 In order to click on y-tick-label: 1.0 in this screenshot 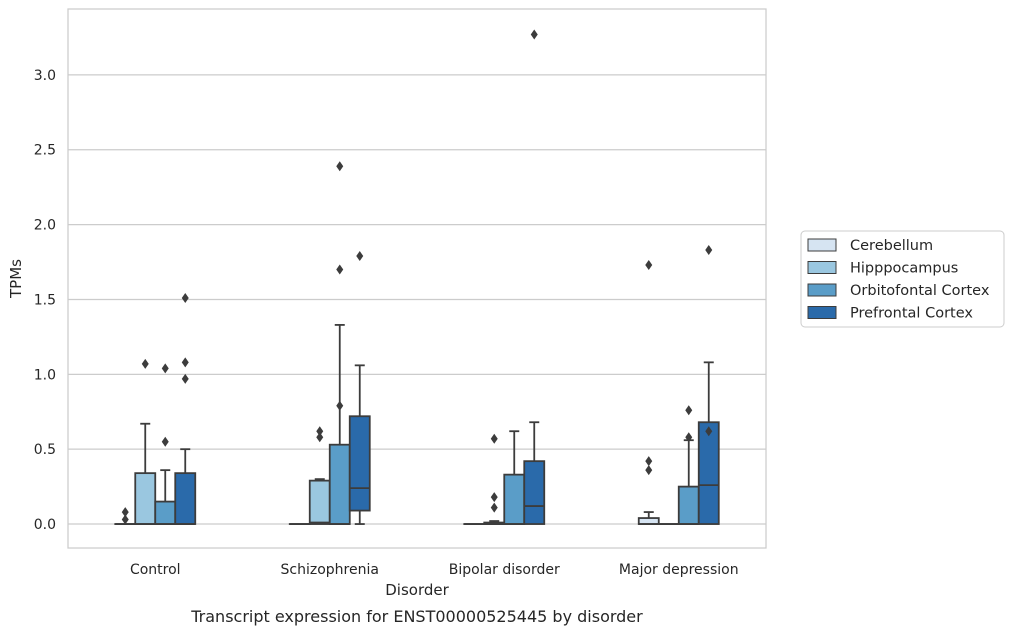, I will do `click(45, 375)`.